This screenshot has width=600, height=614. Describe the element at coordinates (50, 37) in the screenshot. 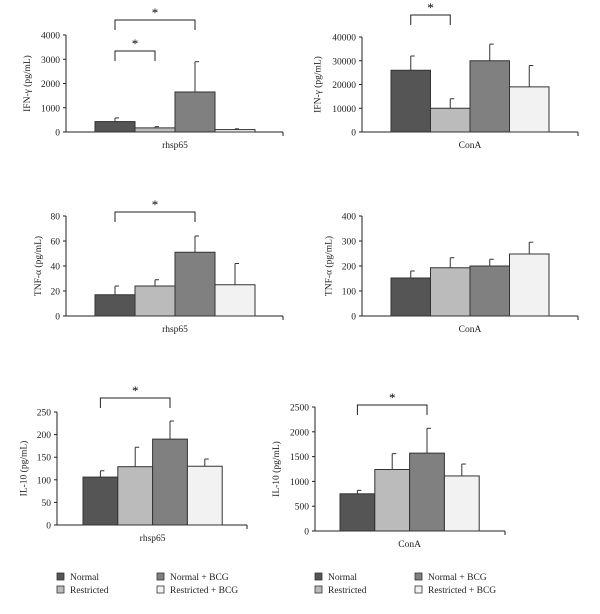

I see `y-tick-label: 4000` at that location.